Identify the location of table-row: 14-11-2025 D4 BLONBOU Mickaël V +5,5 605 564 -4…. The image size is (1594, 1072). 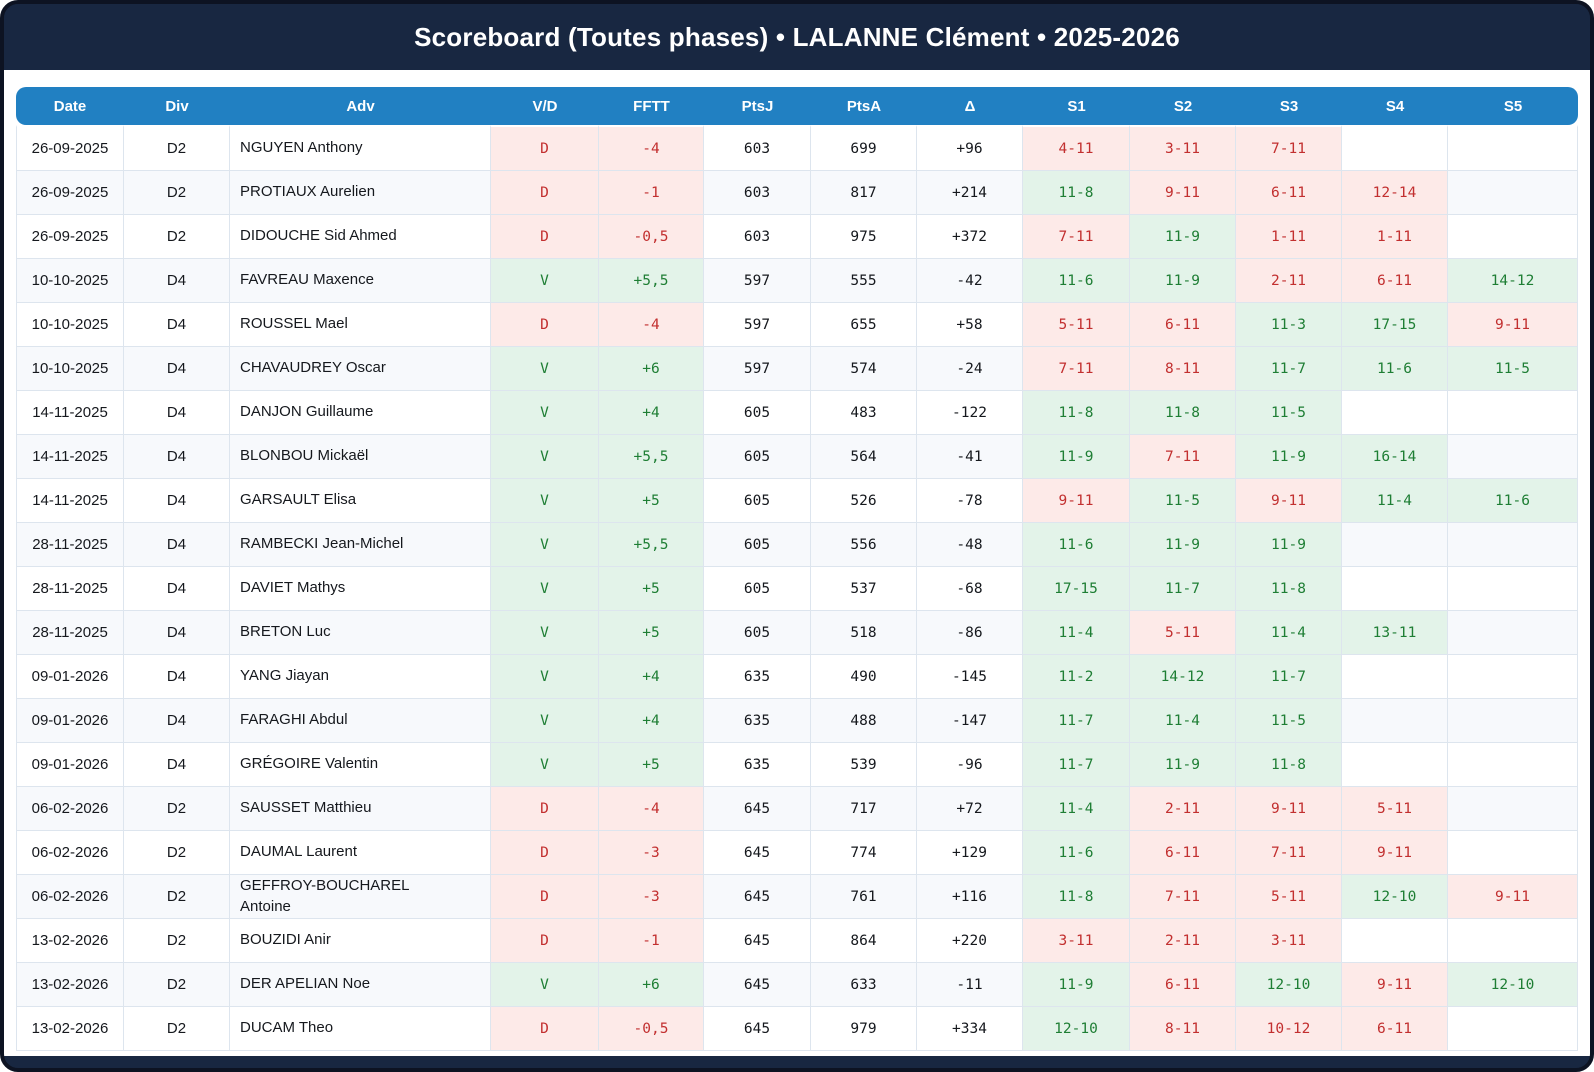
(797, 457).